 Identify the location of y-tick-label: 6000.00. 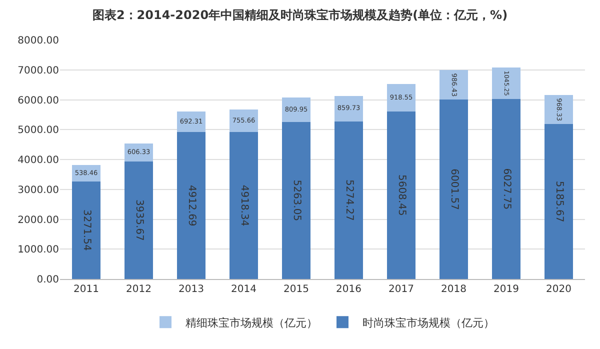
(38, 100).